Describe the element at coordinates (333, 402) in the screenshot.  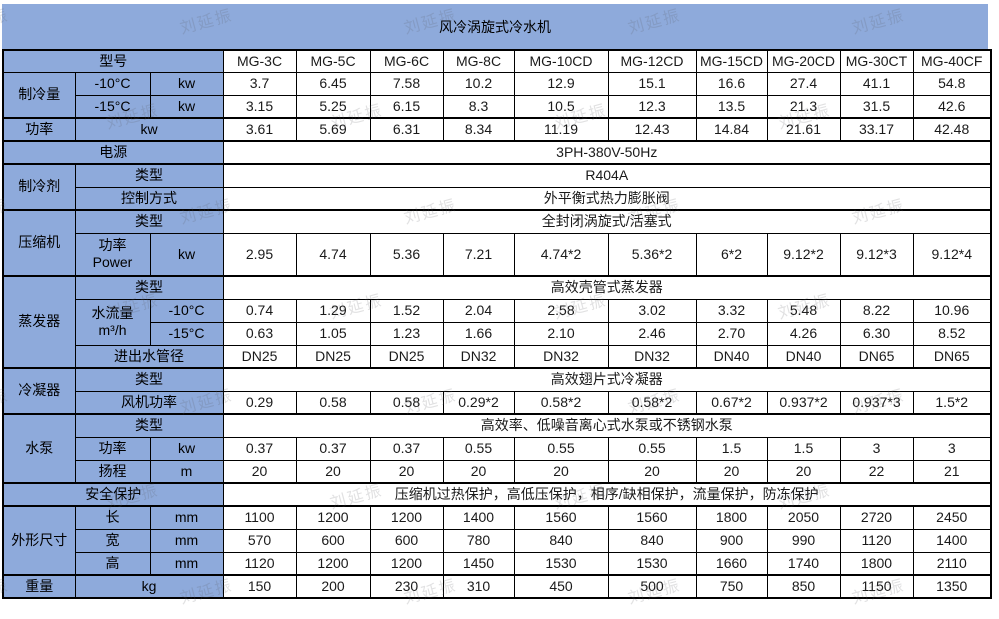
I see `value-cell: 0.58` at that location.